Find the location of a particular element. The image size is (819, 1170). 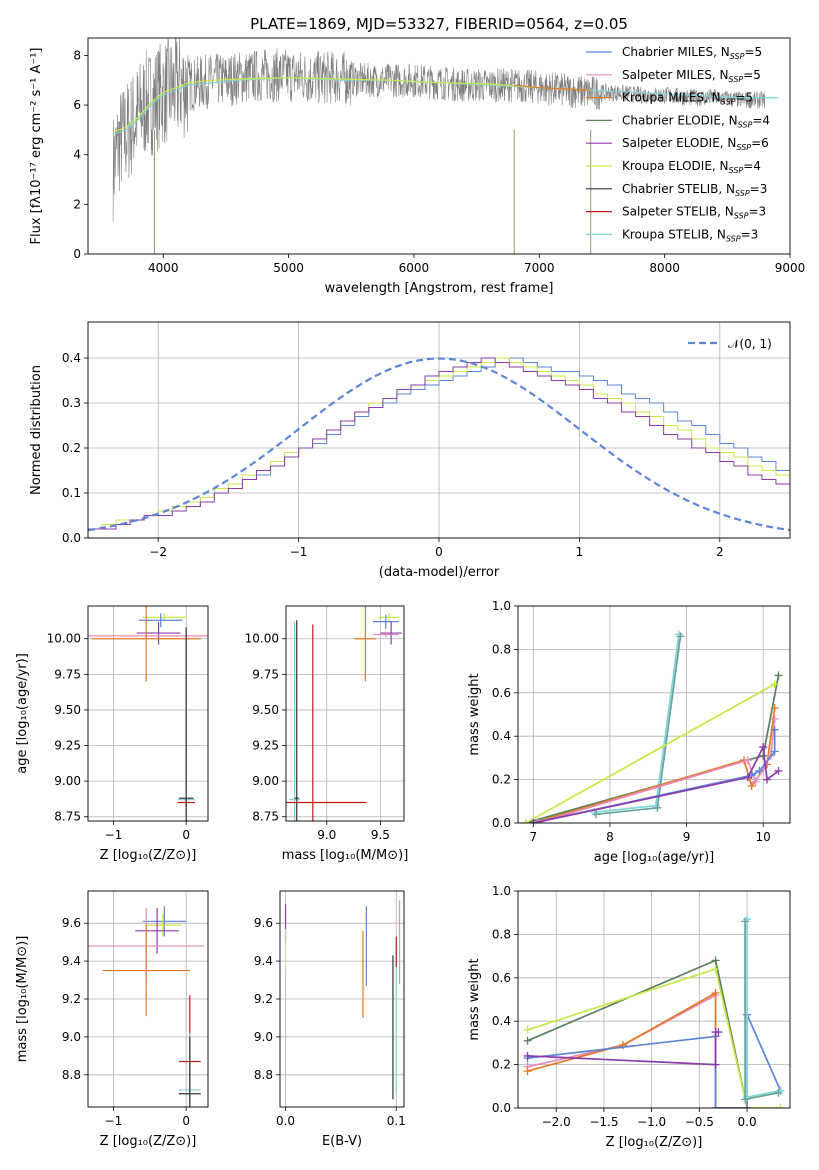

x-axis-label: age [log₁₀(age/yr)] is located at coordinates (654, 857).